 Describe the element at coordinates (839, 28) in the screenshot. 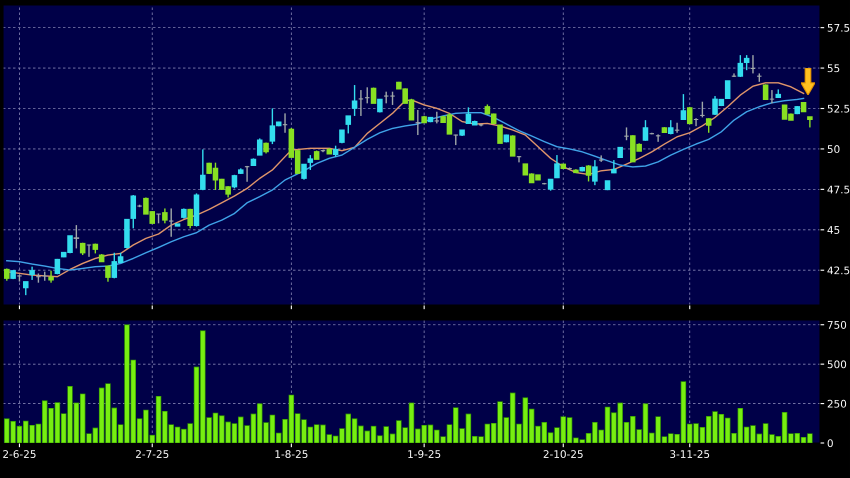

I see `y-tick-label: 57.5` at that location.